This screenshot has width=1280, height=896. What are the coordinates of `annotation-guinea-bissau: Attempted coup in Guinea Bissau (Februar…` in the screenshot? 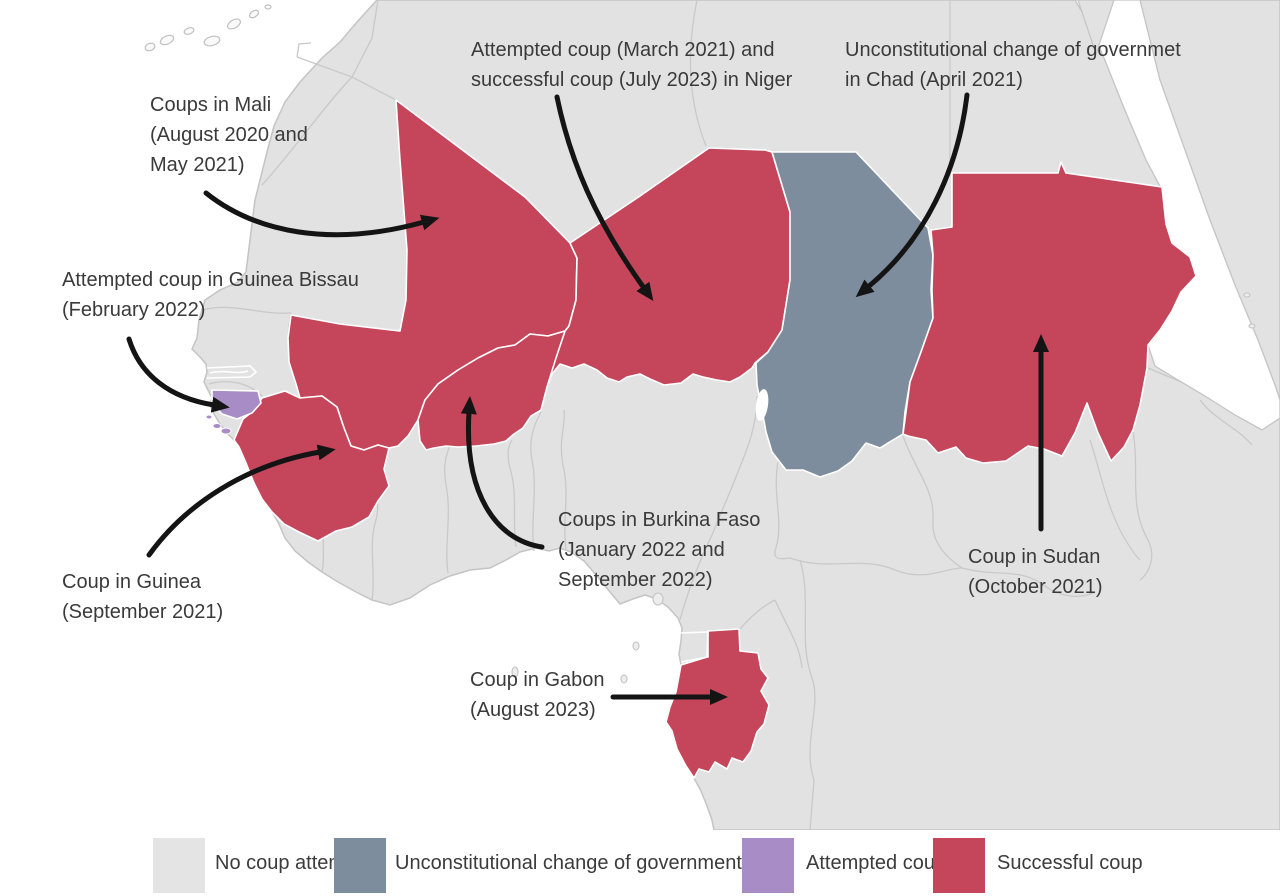 It's located at (210, 295).